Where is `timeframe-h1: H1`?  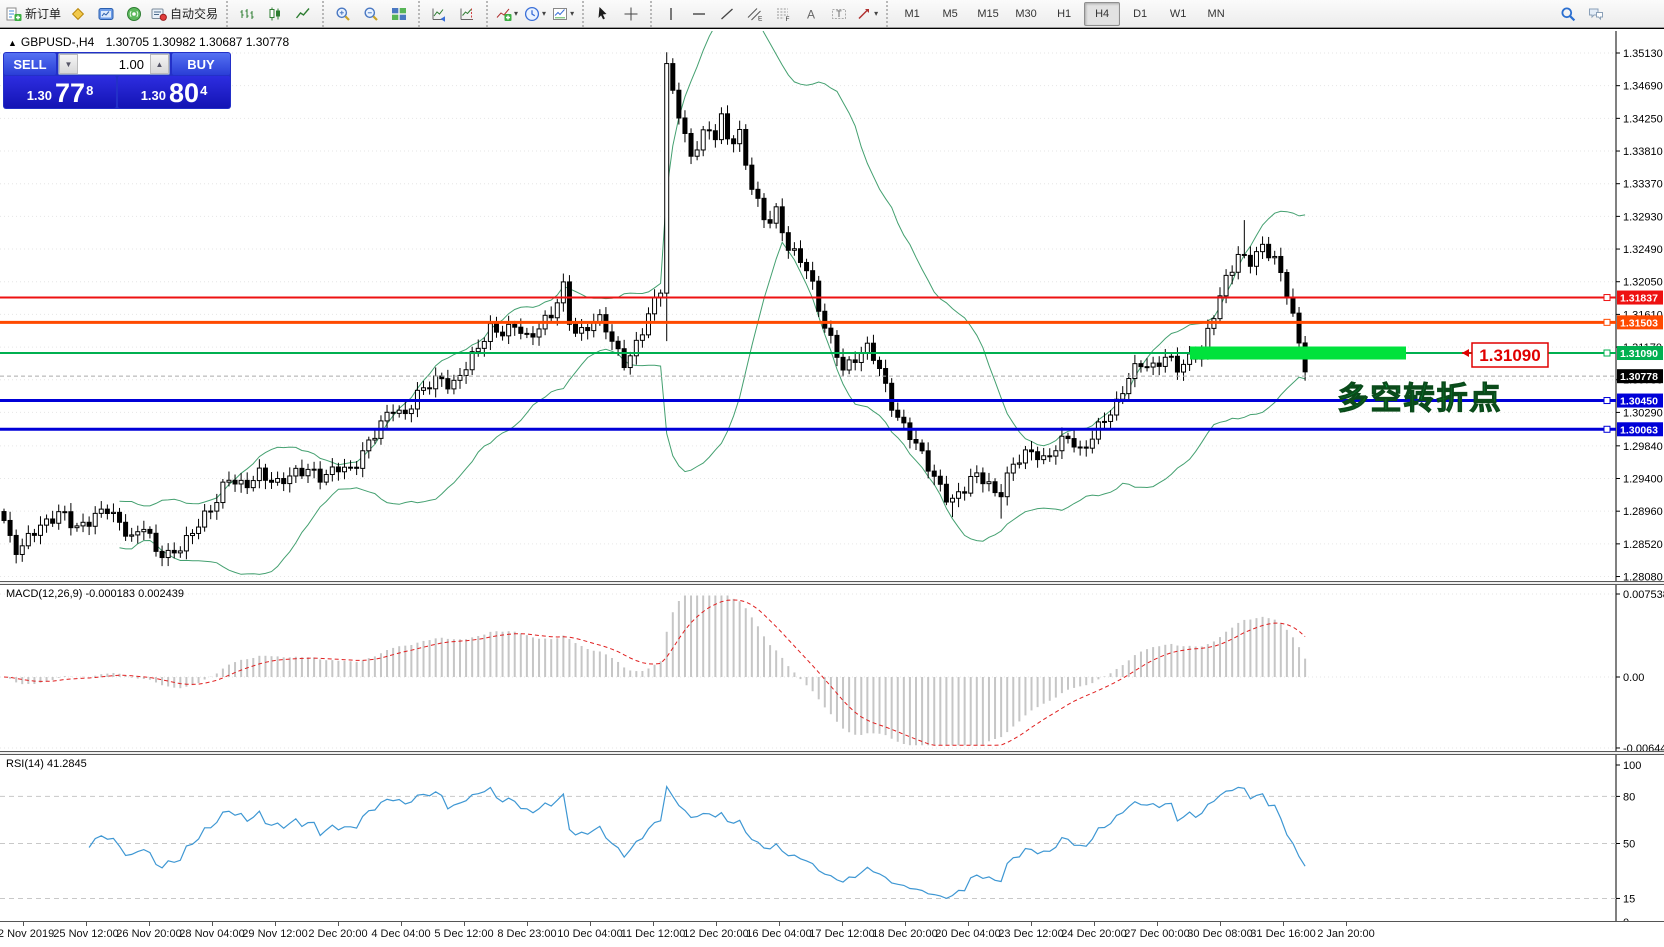
timeframe-h1: H1 is located at coordinates (1064, 13).